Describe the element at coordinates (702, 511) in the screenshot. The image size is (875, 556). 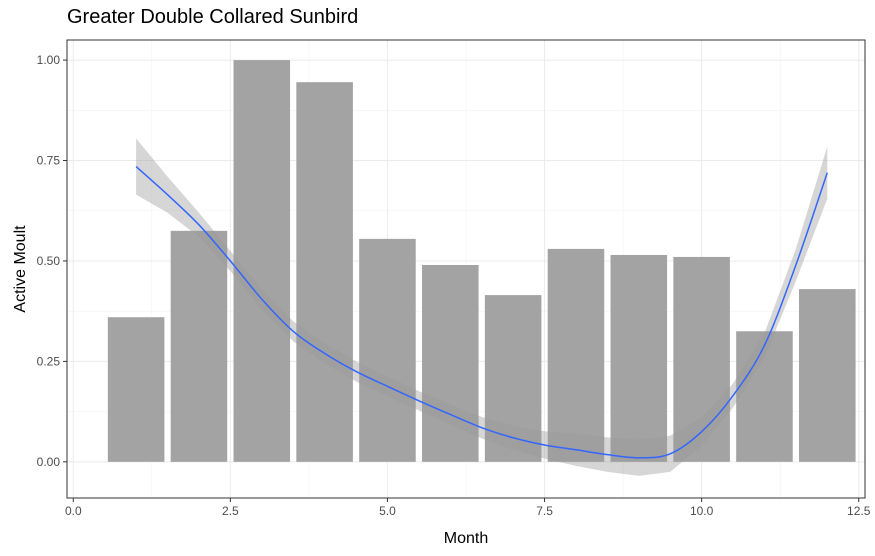
I see `x-tick-label: 10.0` at that location.